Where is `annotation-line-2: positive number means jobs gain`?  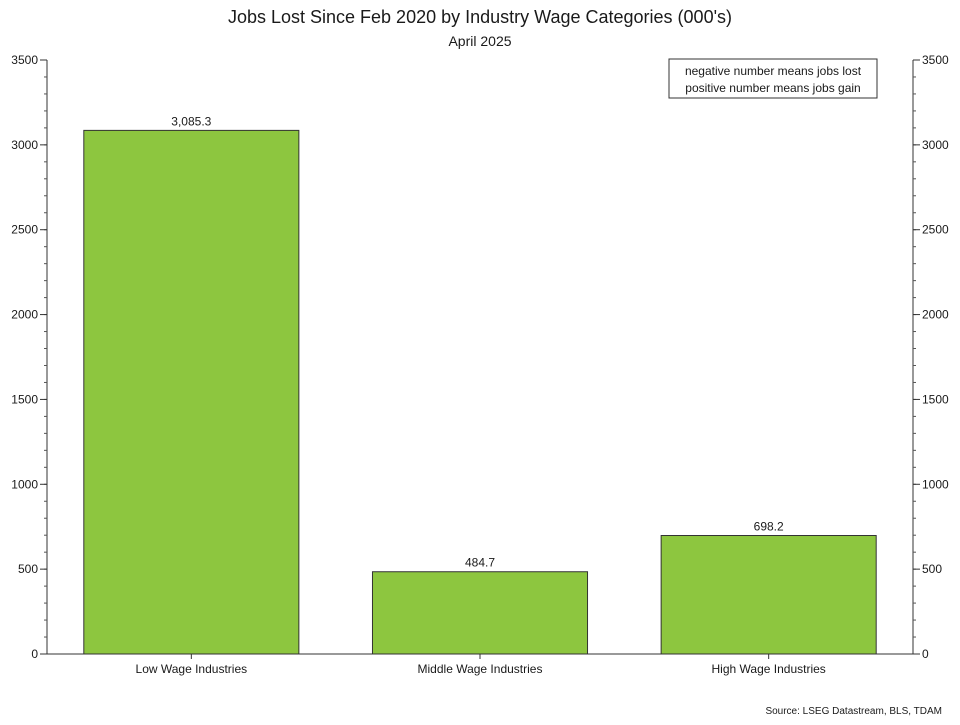
annotation-line-2: positive number means jobs gain is located at coordinates (772, 88).